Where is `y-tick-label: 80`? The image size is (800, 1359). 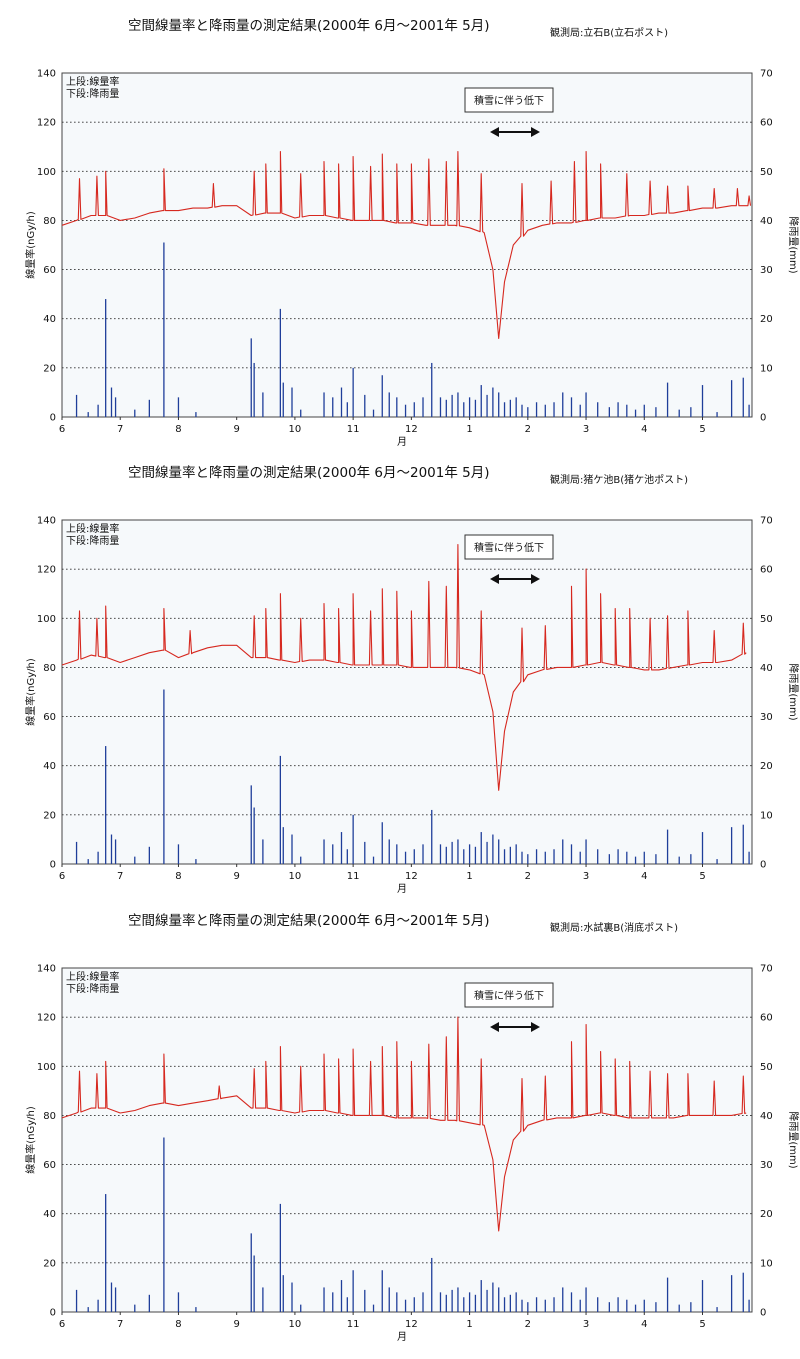
y-tick-label: 80 is located at coordinates (49, 1116).